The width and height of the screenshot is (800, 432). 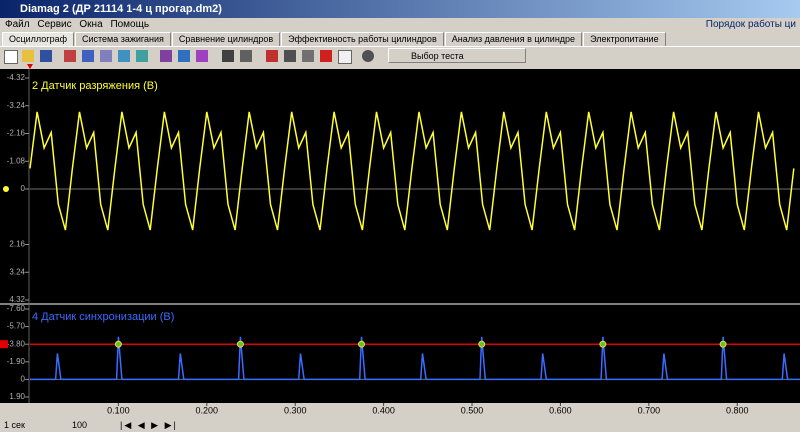 What do you see at coordinates (16, 105) in the screenshot?
I see `y-tick-label: -3.24` at bounding box center [16, 105].